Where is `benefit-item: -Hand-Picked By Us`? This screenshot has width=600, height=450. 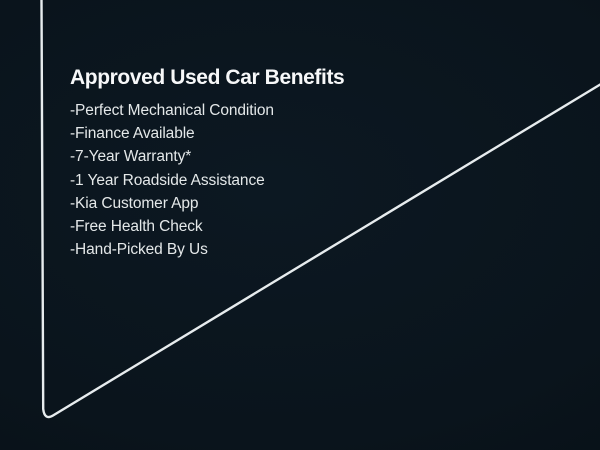 benefit-item: -Hand-Picked By Us is located at coordinates (139, 250).